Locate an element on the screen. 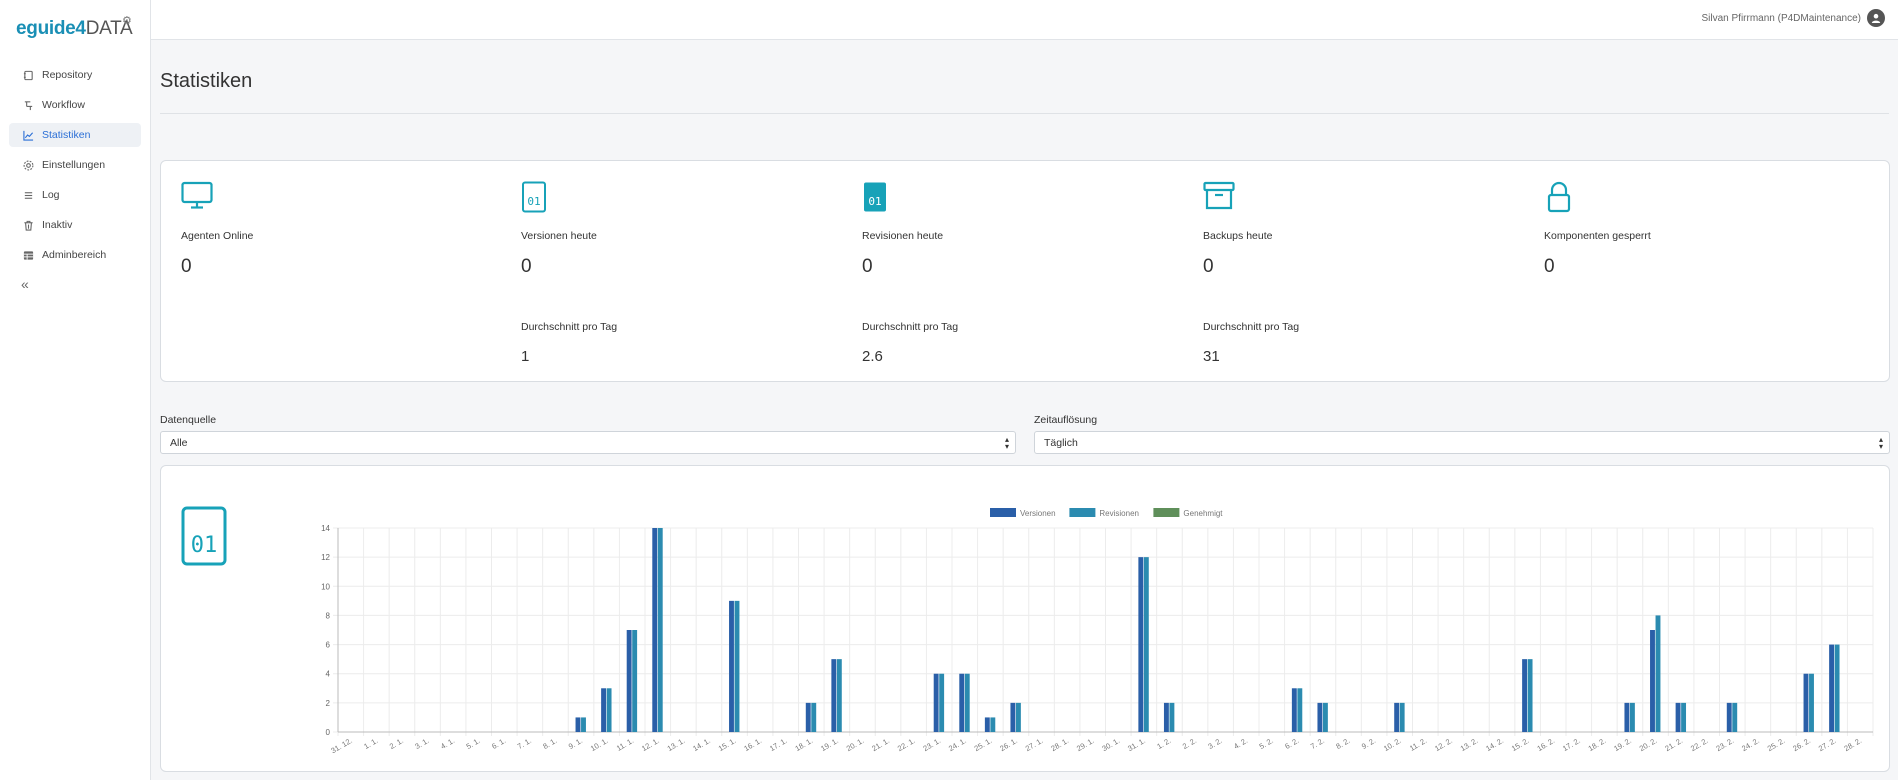  x-tick-label: 11. 2. is located at coordinates (1418, 744).